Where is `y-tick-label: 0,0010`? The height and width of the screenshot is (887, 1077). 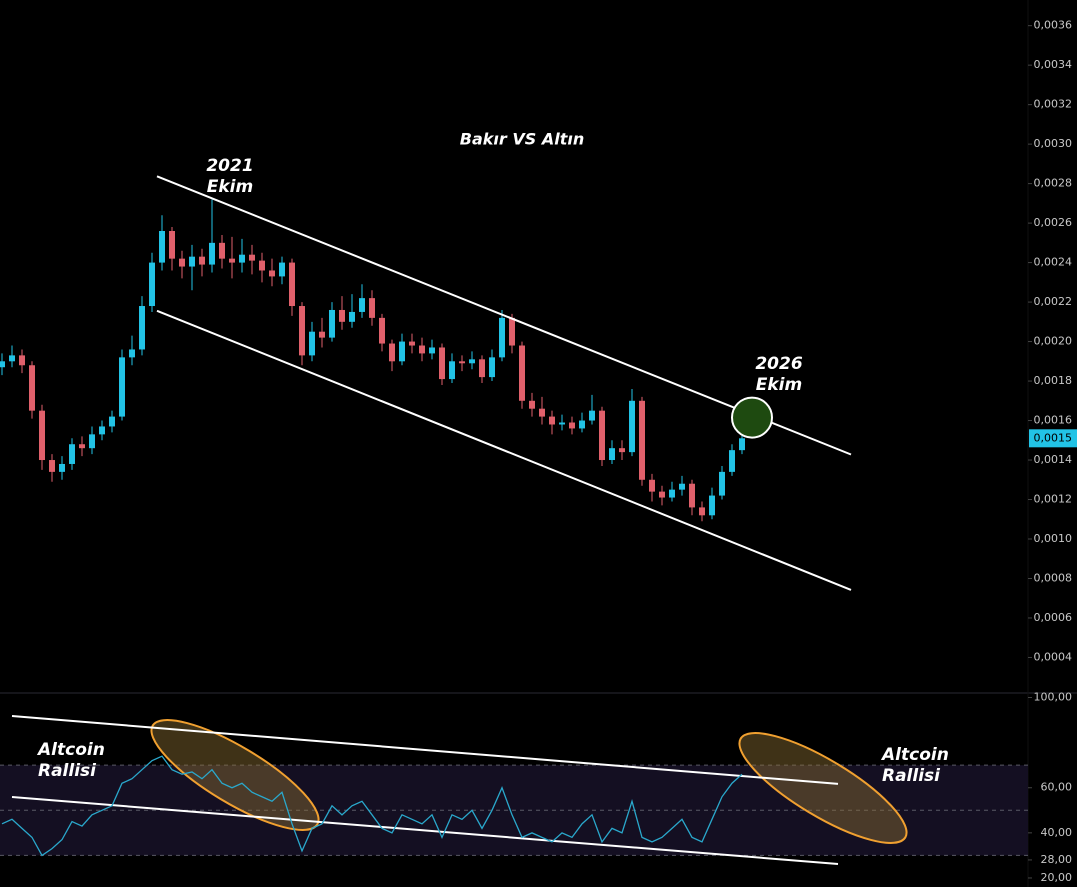
y-tick-label: 0,0010 is located at coordinates (1053, 538).